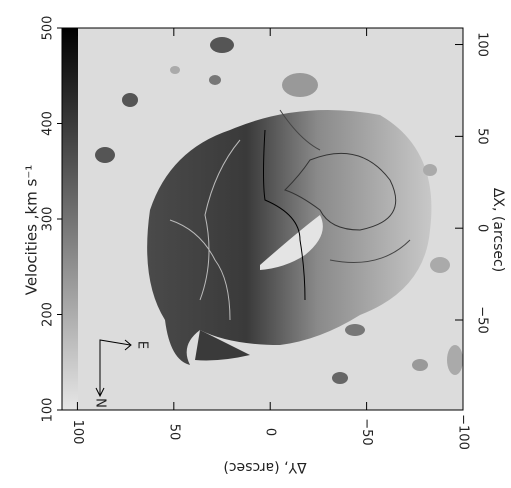 This screenshot has width=511, height=488. What do you see at coordinates (482, 228) in the screenshot?
I see `y-tick-label: 0` at bounding box center [482, 228].